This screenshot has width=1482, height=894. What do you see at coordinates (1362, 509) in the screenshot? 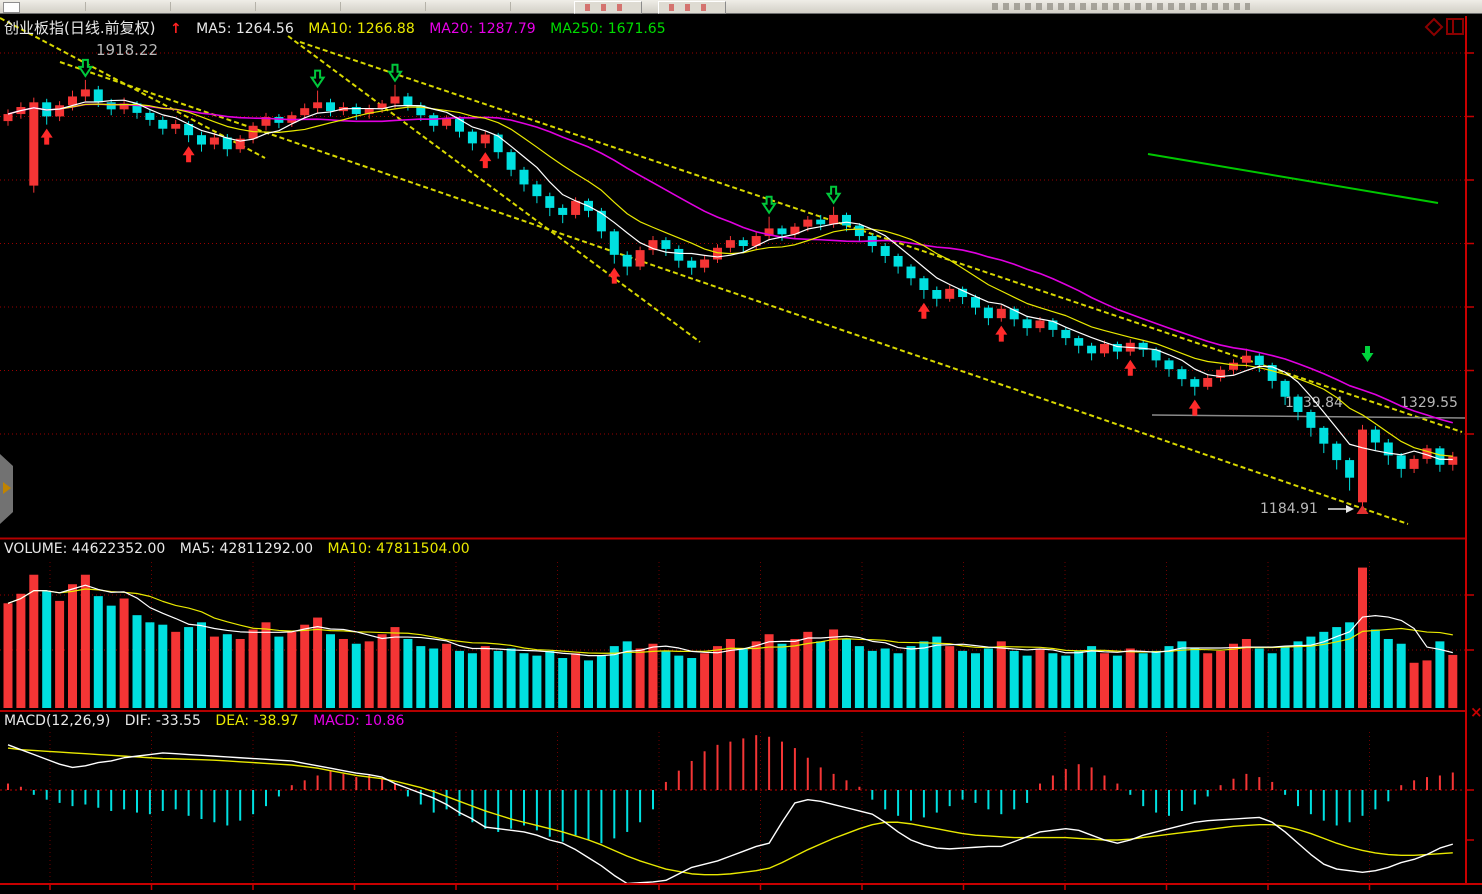
I see `low-marker-triangle-icon` at bounding box center [1362, 509].